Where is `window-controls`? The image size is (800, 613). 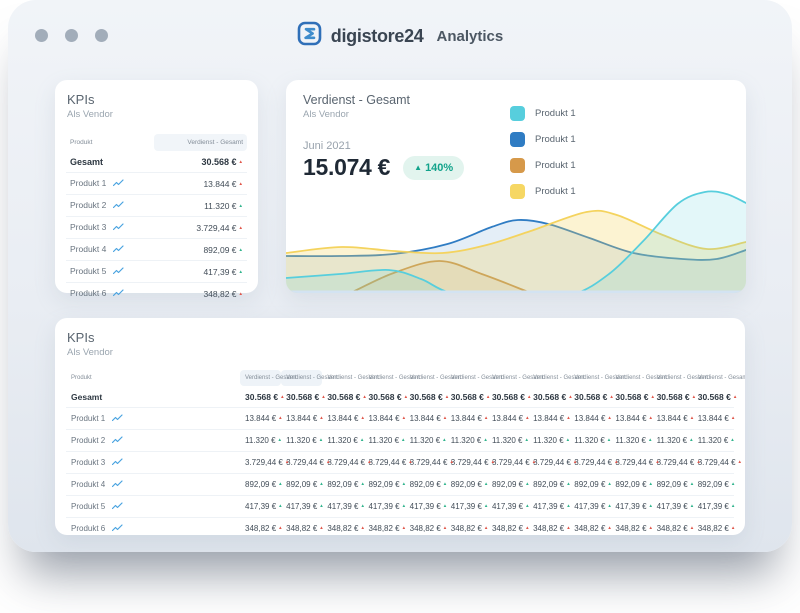
window-controls is located at coordinates (71, 35).